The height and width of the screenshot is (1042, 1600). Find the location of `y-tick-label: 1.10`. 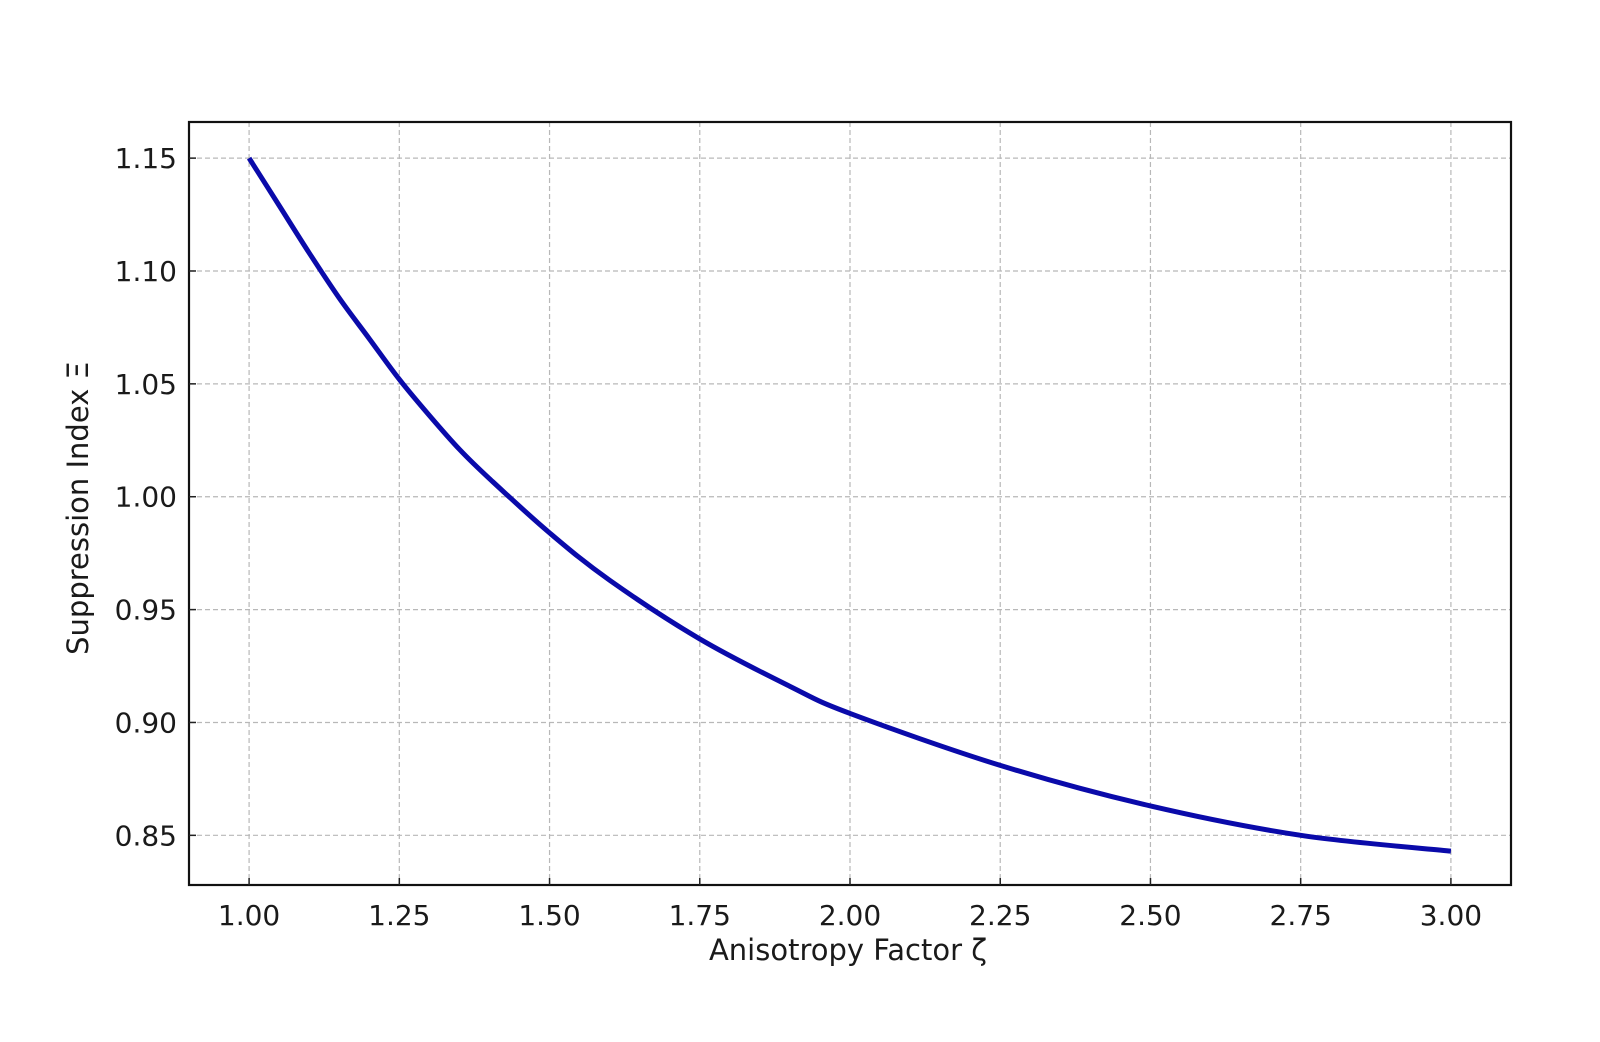

y-tick-label: 1.10 is located at coordinates (146, 271).